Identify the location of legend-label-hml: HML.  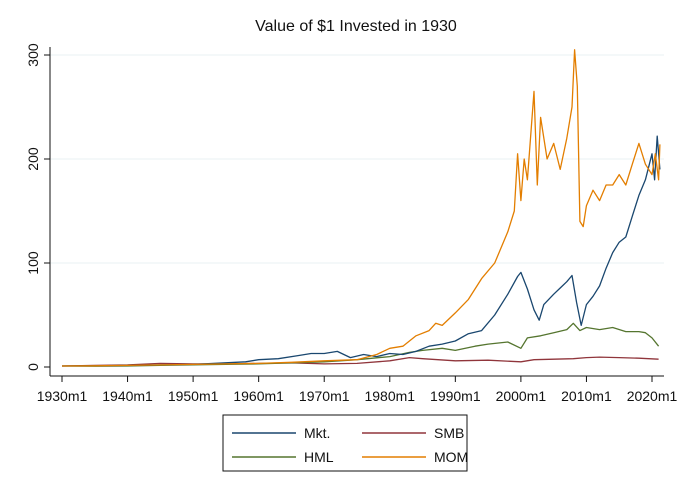
(319, 457).